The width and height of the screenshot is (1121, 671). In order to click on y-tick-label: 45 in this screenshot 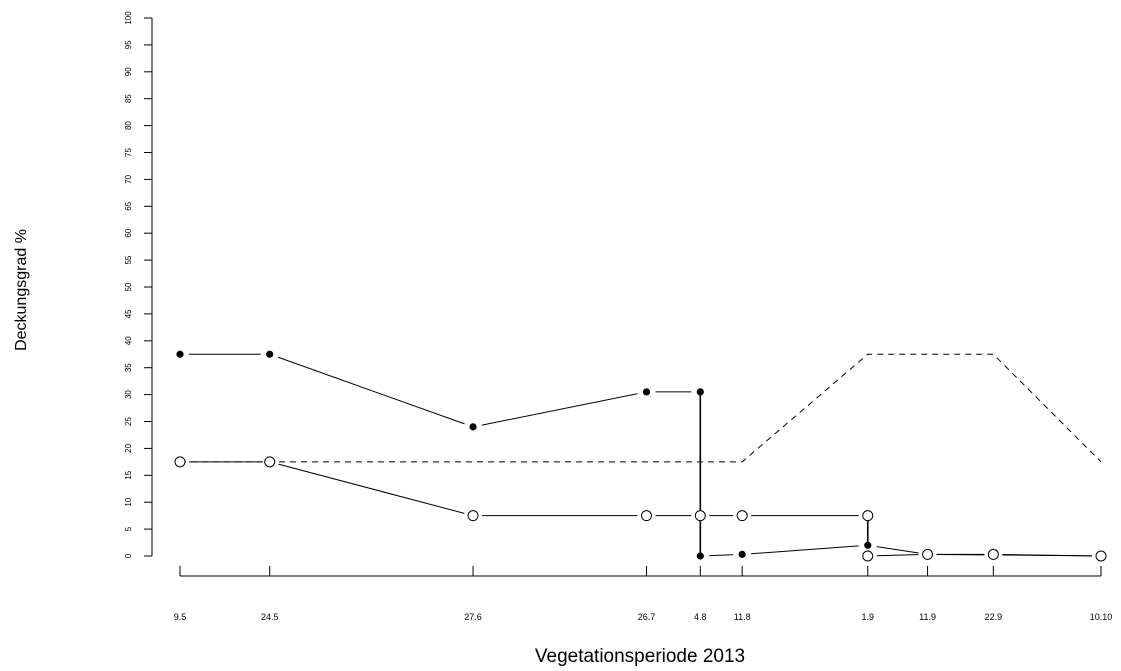, I will do `click(128, 313)`.